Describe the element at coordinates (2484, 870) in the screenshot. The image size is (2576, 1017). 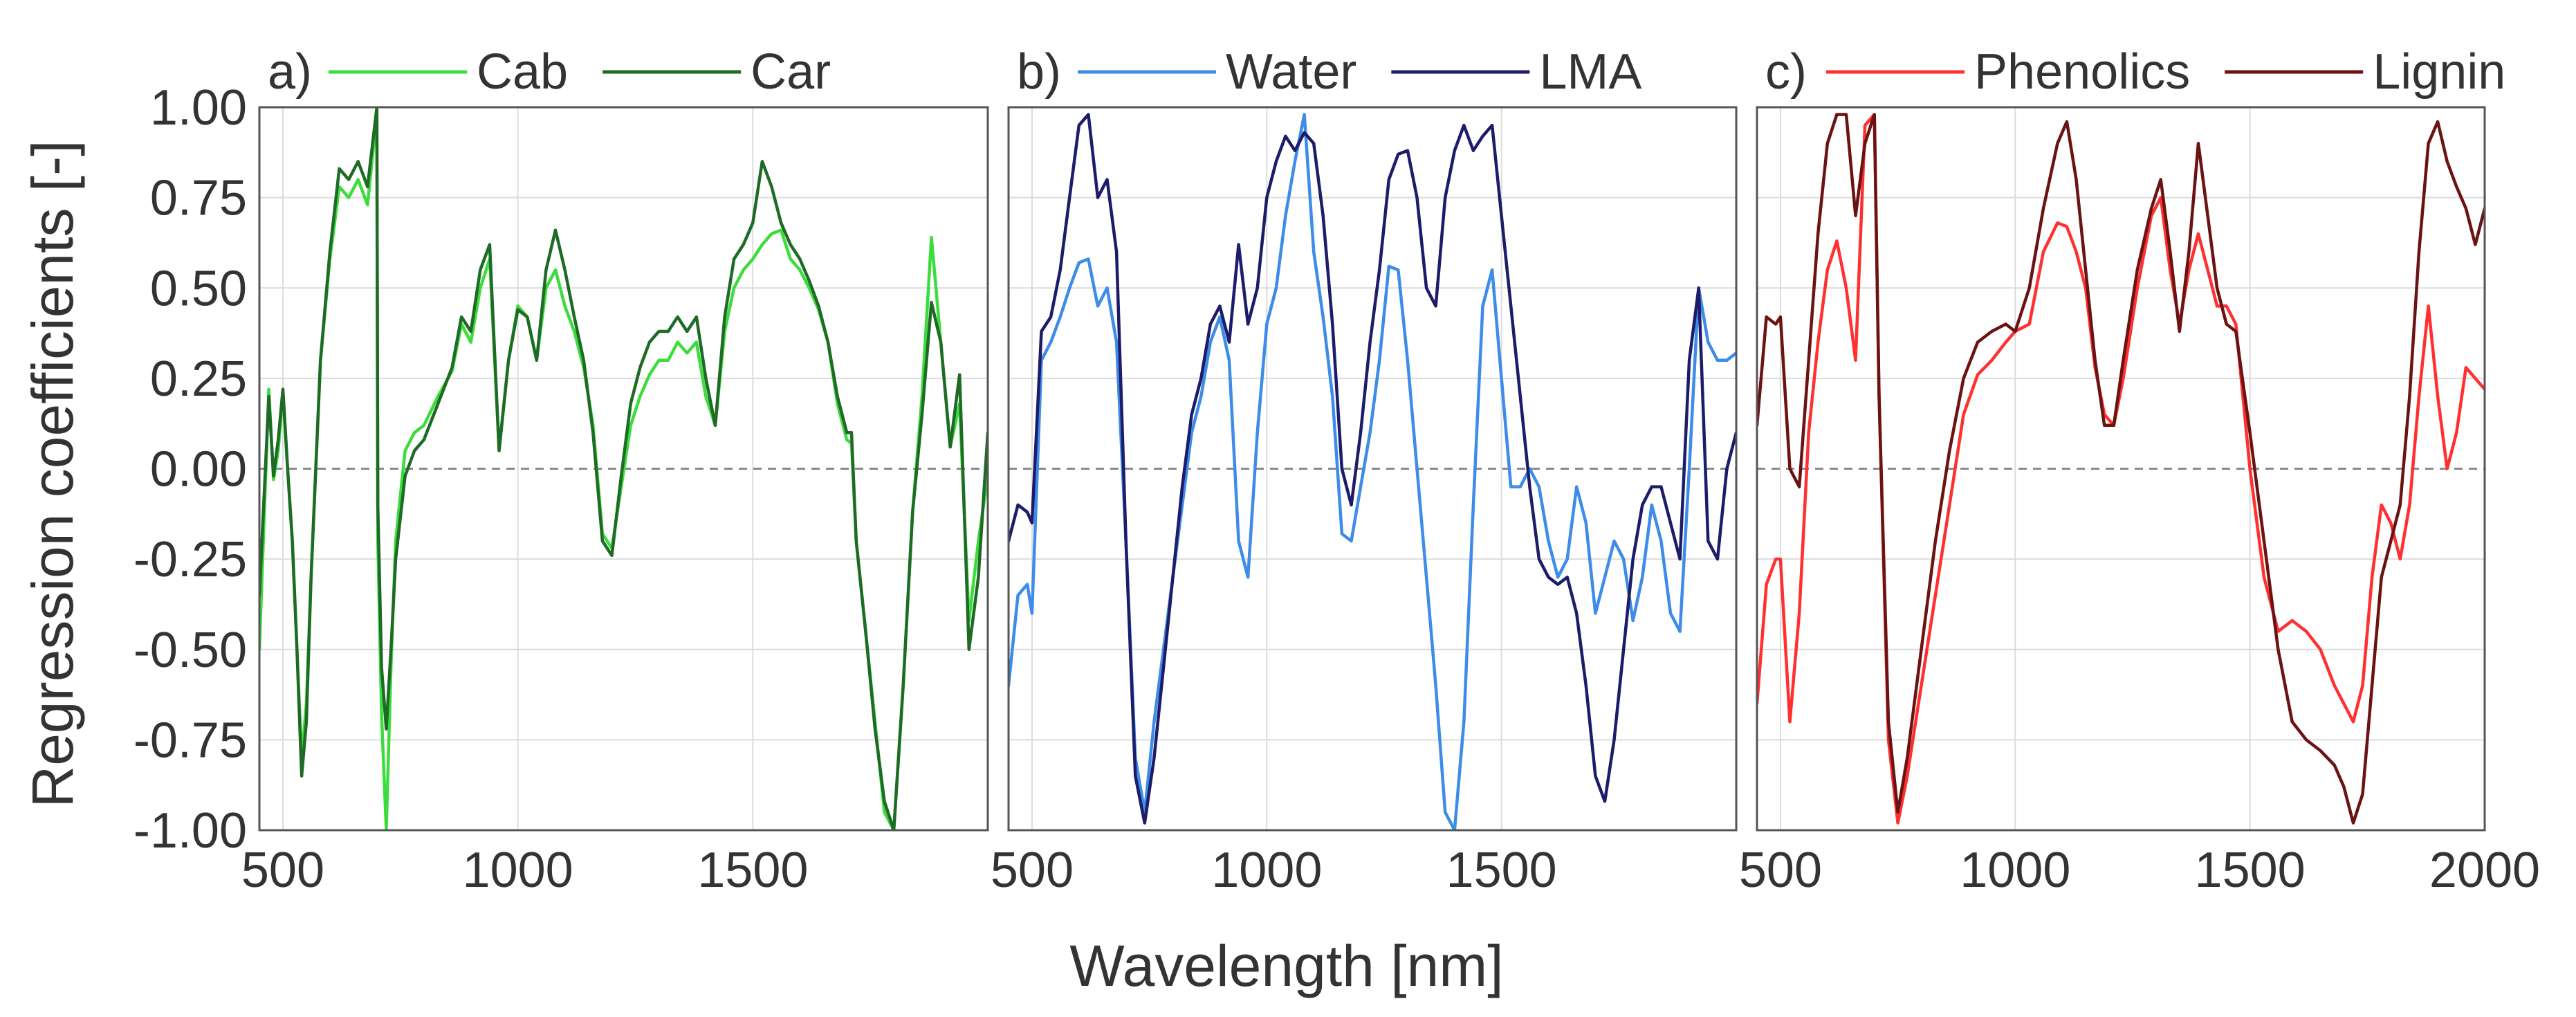
I see `x-tick-label: 2000` at that location.